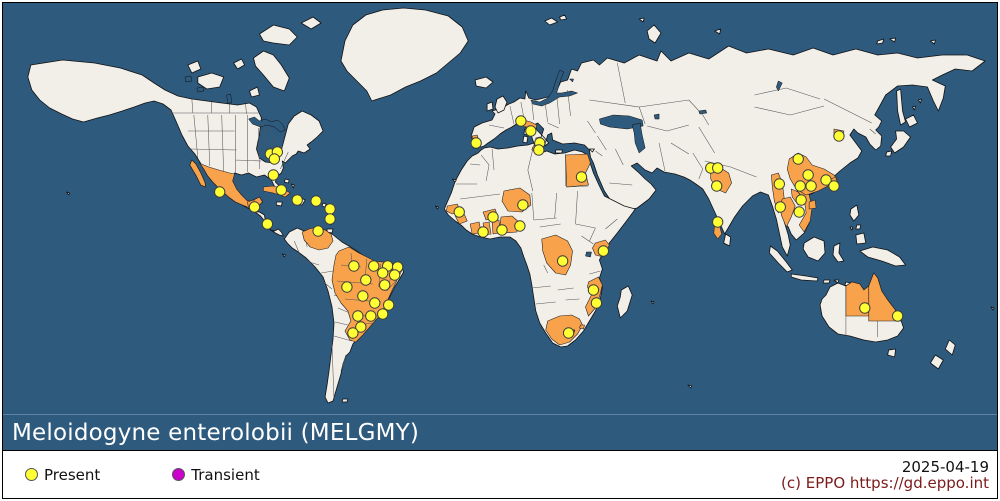  I want to click on page-title: Meloidogyne enterolobii (MELGMY), so click(216, 432).